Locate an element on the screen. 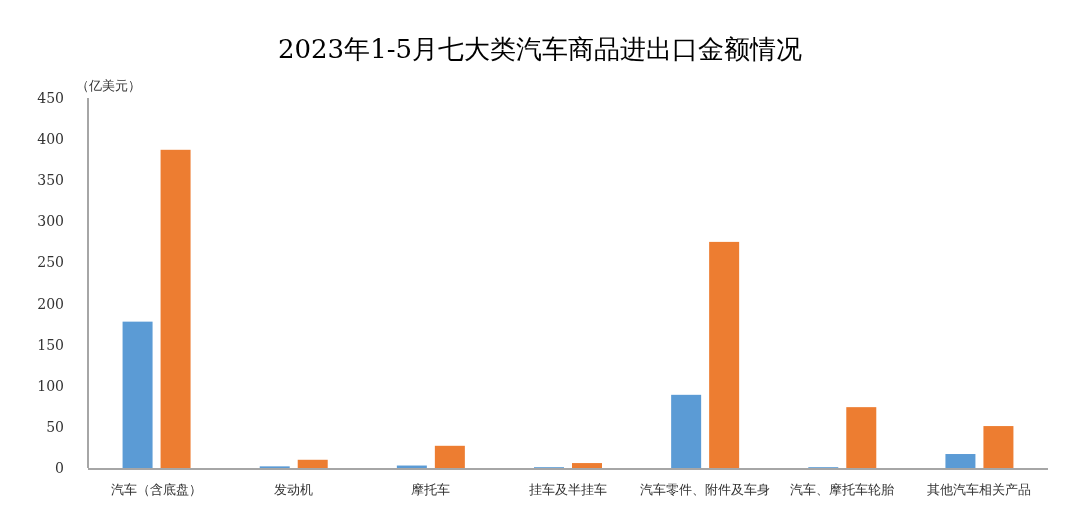  y-tick-label: 350 is located at coordinates (50, 180).